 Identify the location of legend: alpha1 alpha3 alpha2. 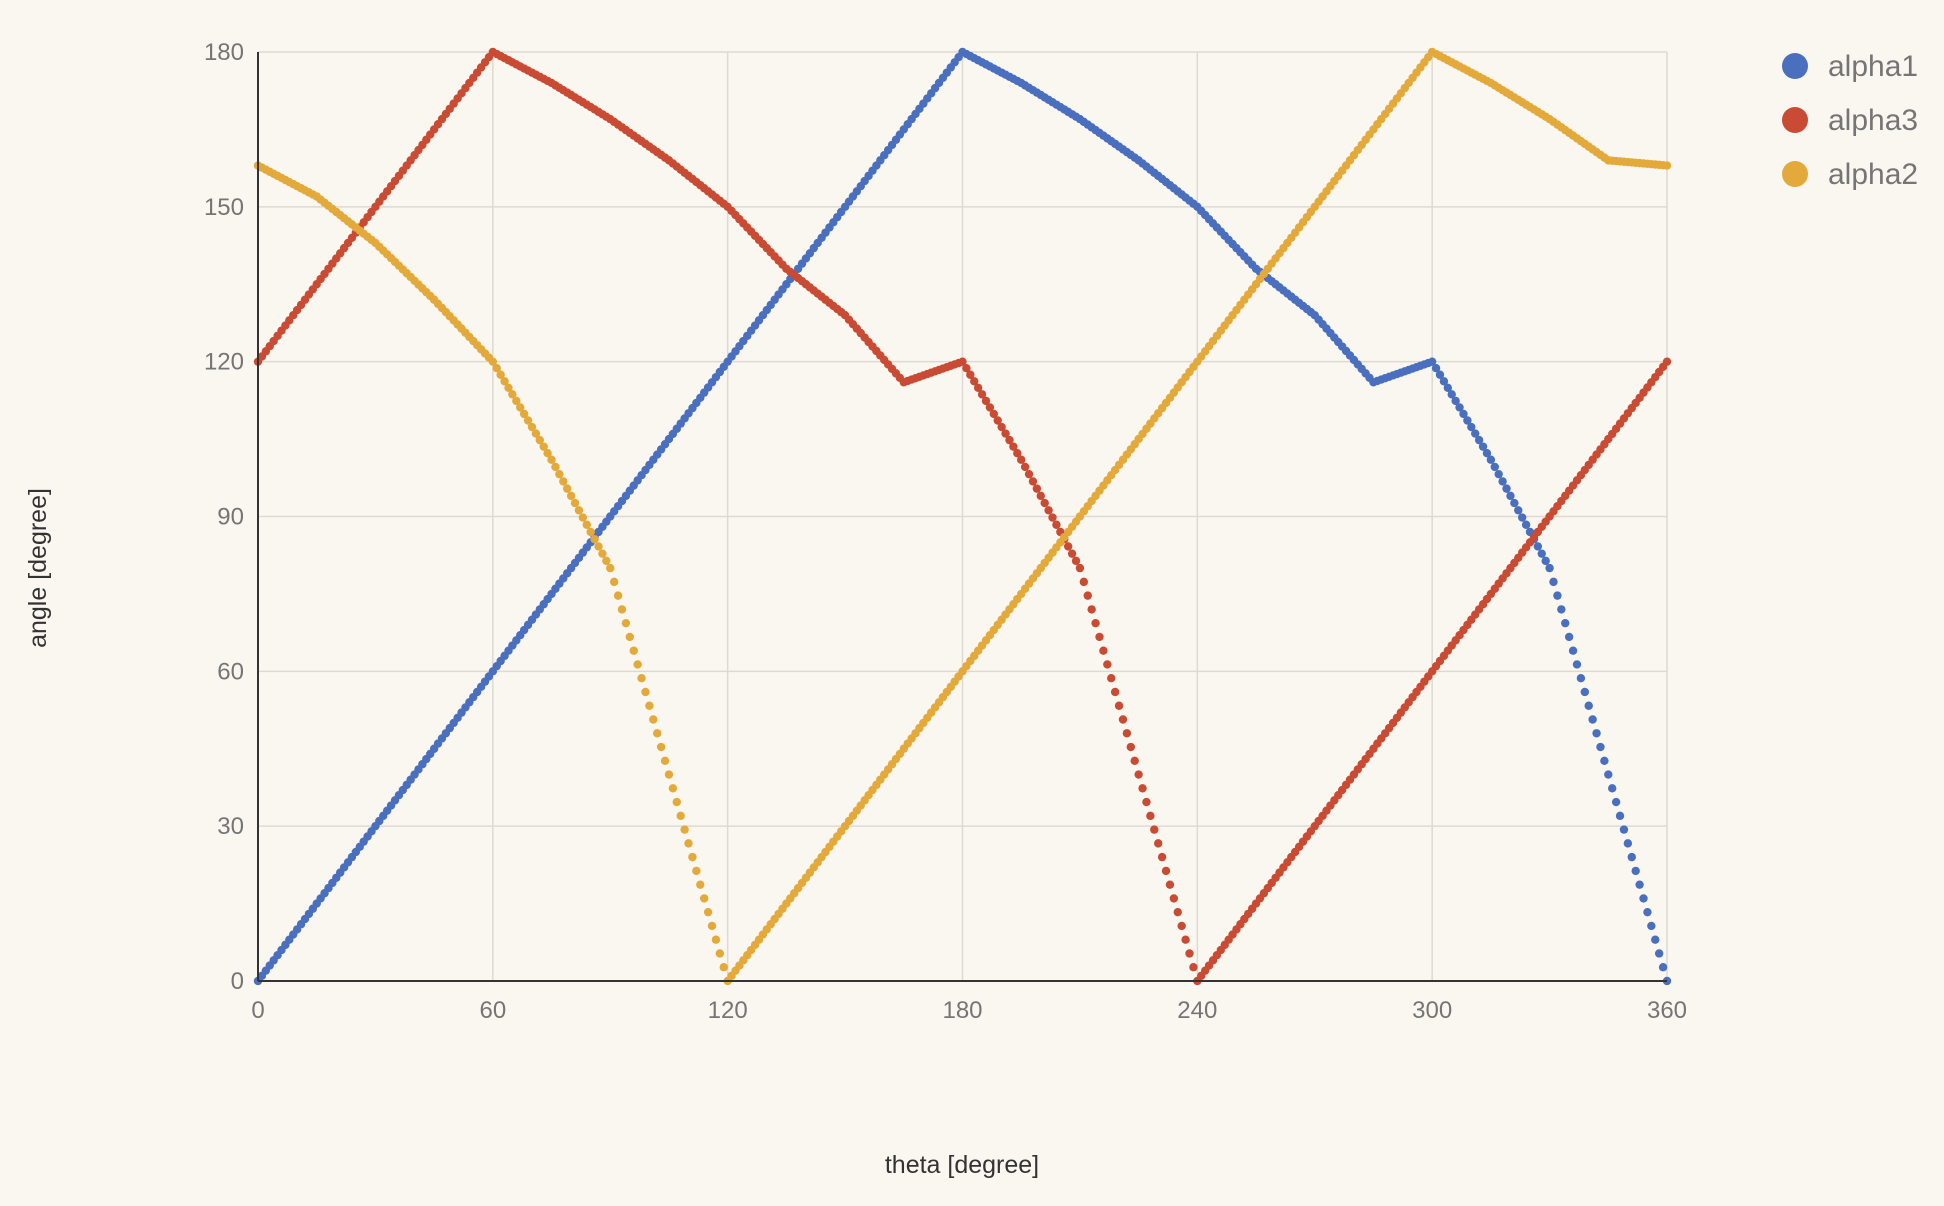
(1850, 120).